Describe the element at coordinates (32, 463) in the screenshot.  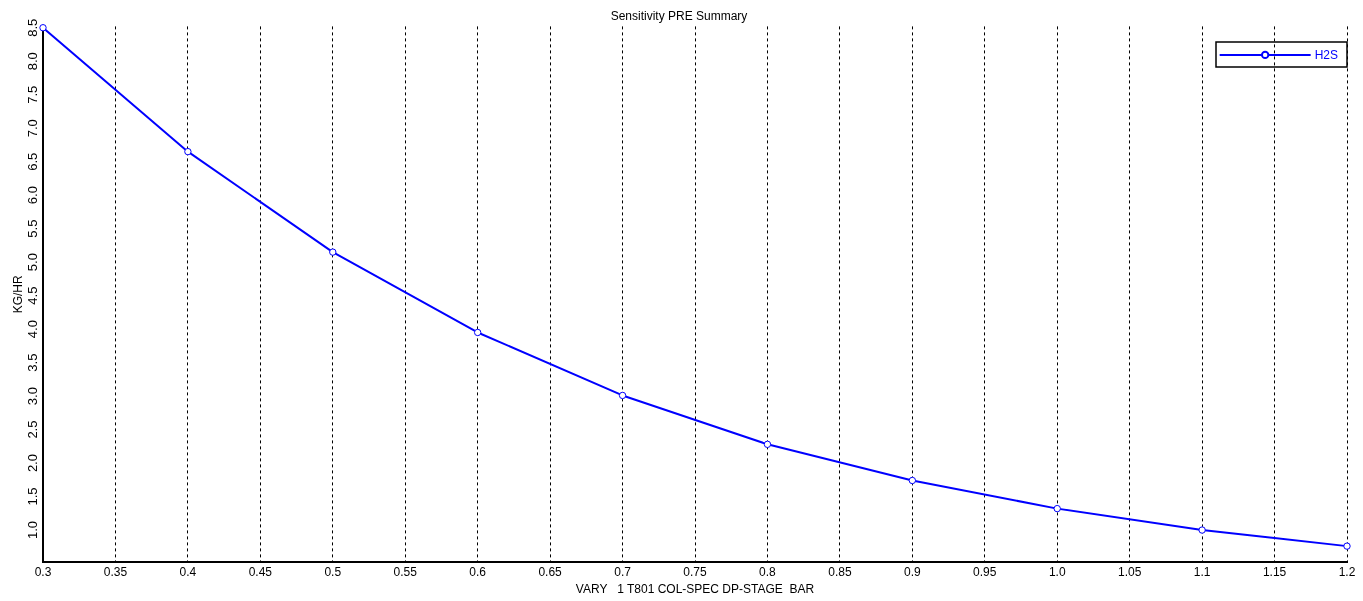
I see `y-tick-label: 2.0` at that location.